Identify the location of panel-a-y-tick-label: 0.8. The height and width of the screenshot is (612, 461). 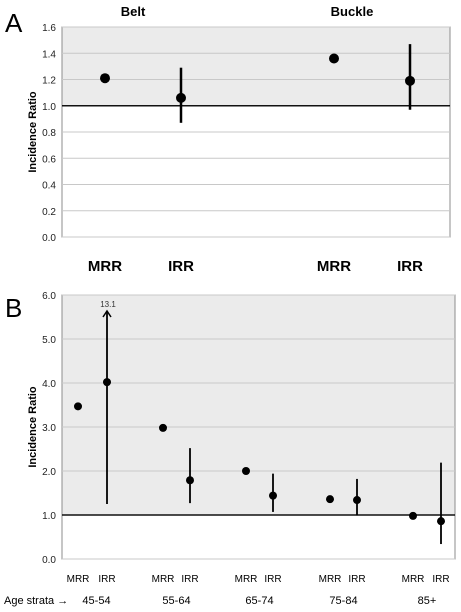
(49, 133).